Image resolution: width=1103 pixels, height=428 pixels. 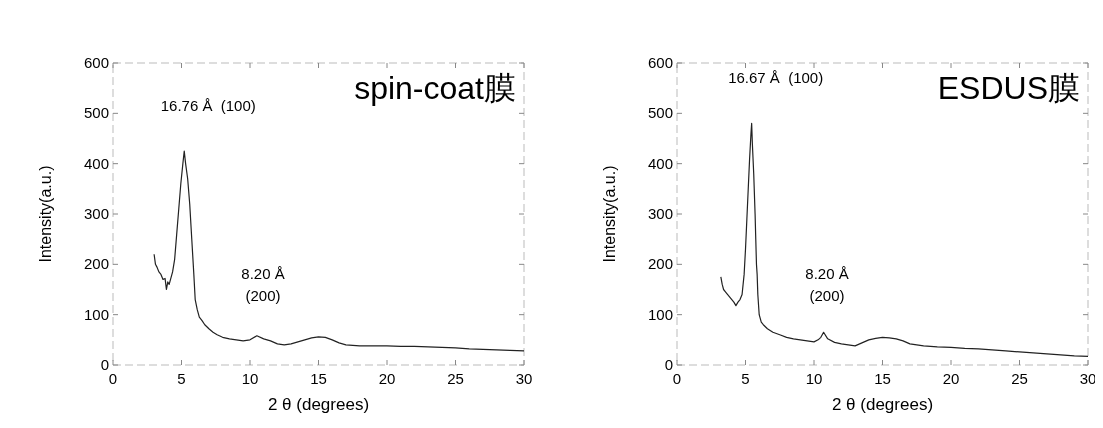 What do you see at coordinates (1008, 88) in the screenshot?
I see `chart-title: ESDUS膜` at bounding box center [1008, 88].